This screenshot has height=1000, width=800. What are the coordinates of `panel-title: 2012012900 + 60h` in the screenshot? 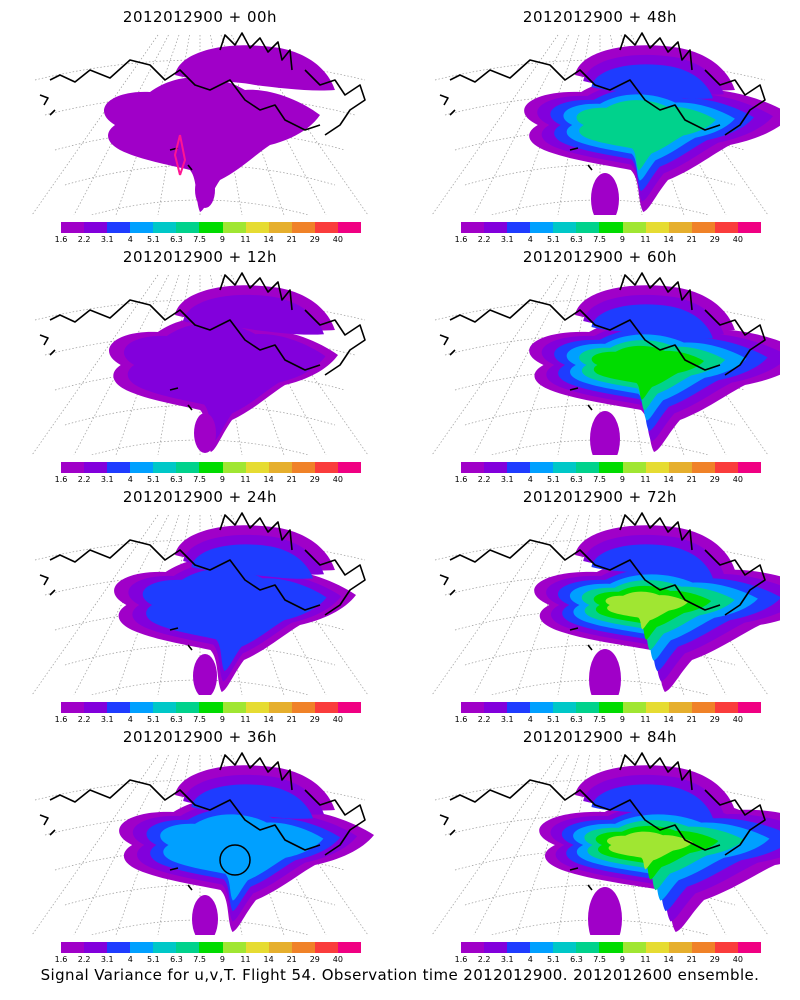 It's located at (600, 257).